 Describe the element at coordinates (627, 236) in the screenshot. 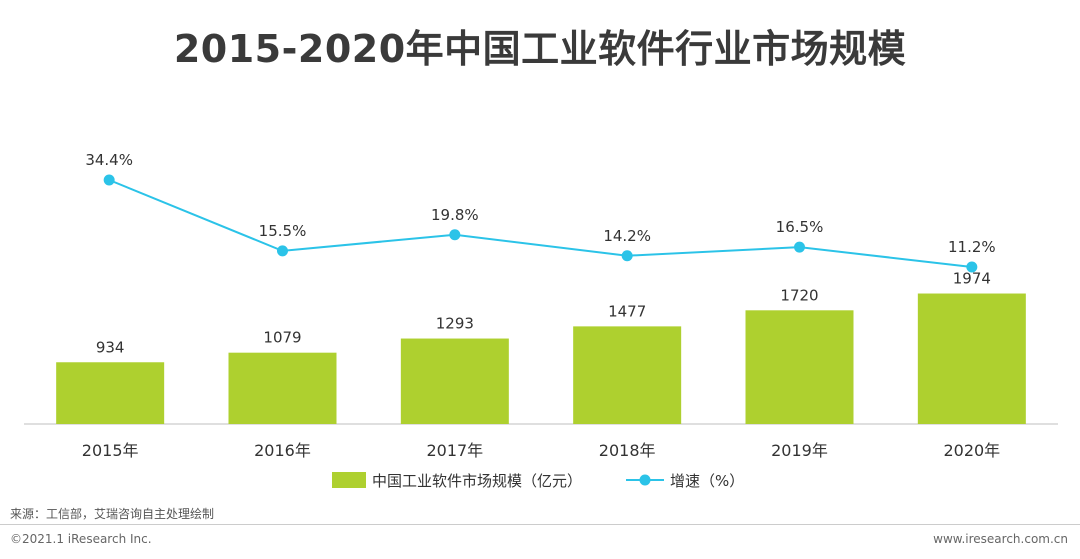

I see `growth-value-label: 14.2%` at that location.